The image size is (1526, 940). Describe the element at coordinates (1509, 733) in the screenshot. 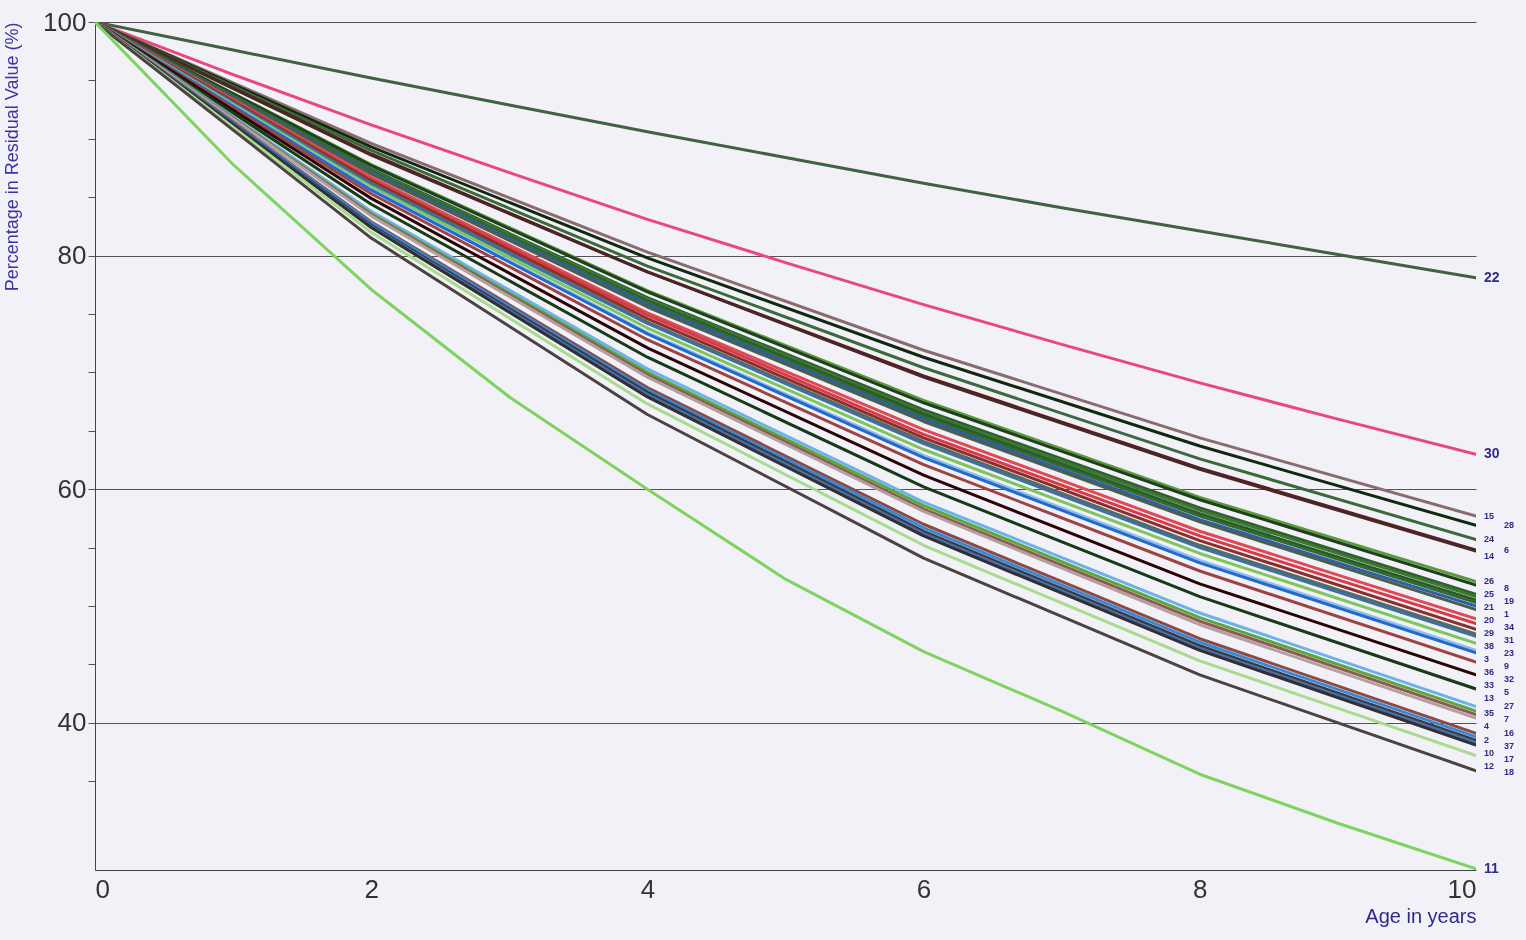

I see `text: 16` at that location.